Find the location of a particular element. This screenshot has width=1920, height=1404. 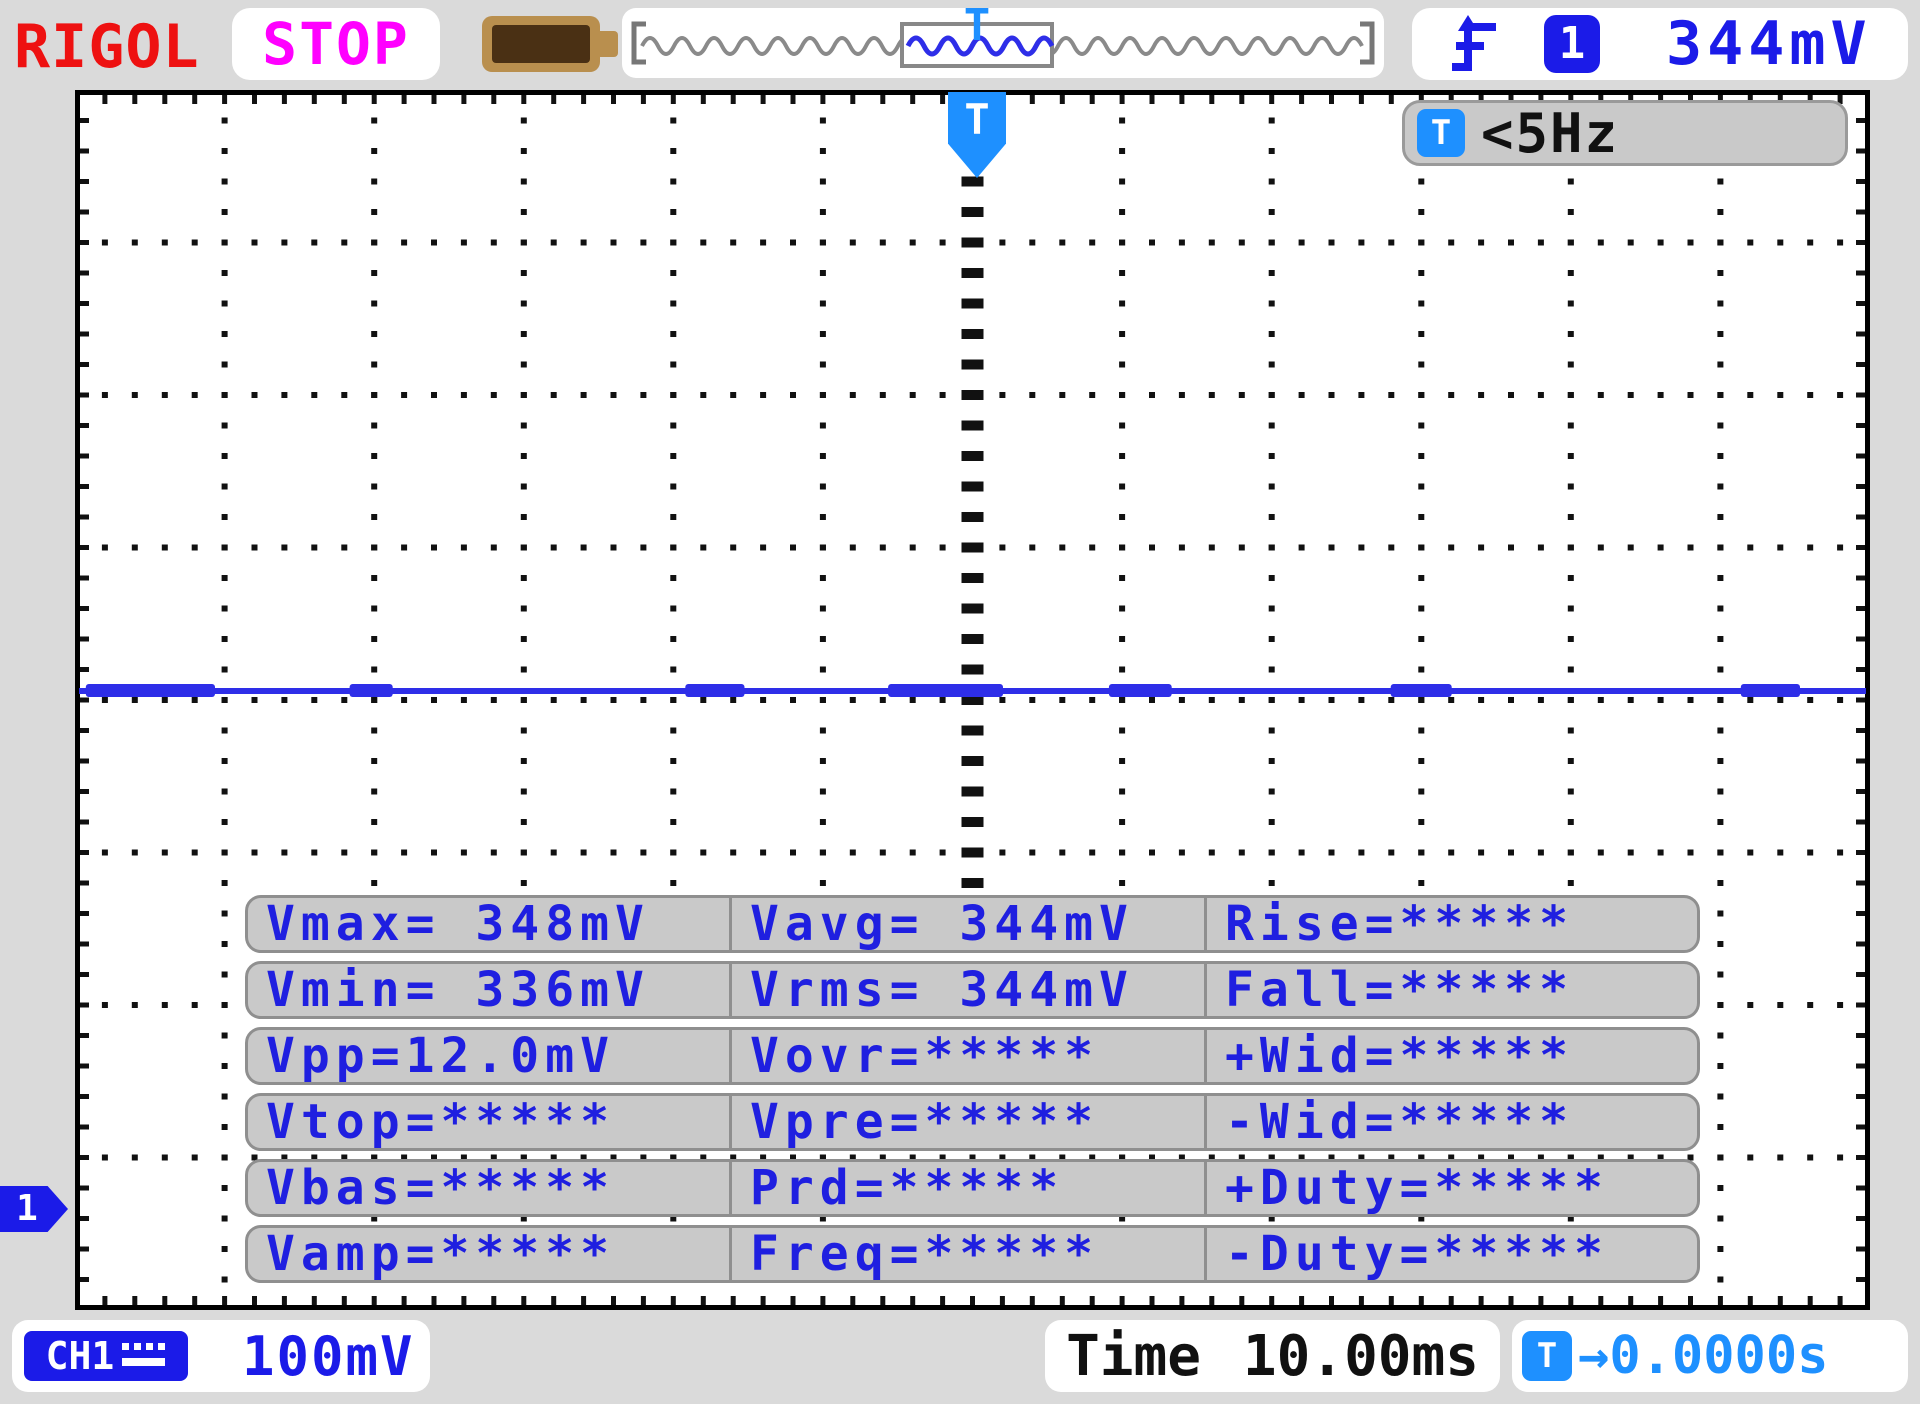

measurement-cell: Vmax= 348mV is located at coordinates (458, 924).